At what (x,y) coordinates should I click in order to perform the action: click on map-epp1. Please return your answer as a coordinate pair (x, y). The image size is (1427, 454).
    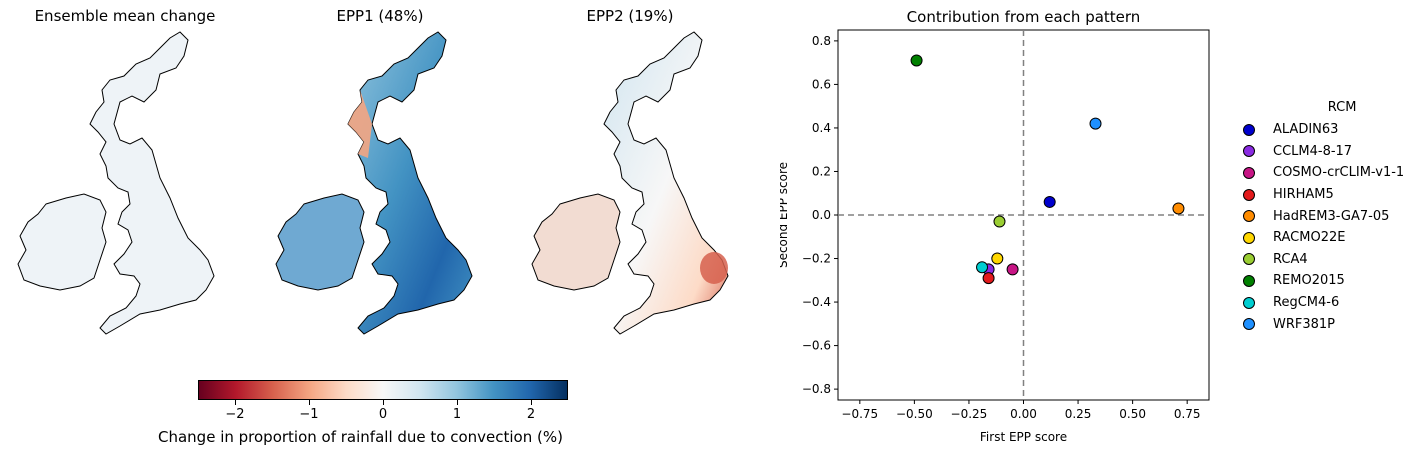
    Looking at the image, I should click on (374, 183).